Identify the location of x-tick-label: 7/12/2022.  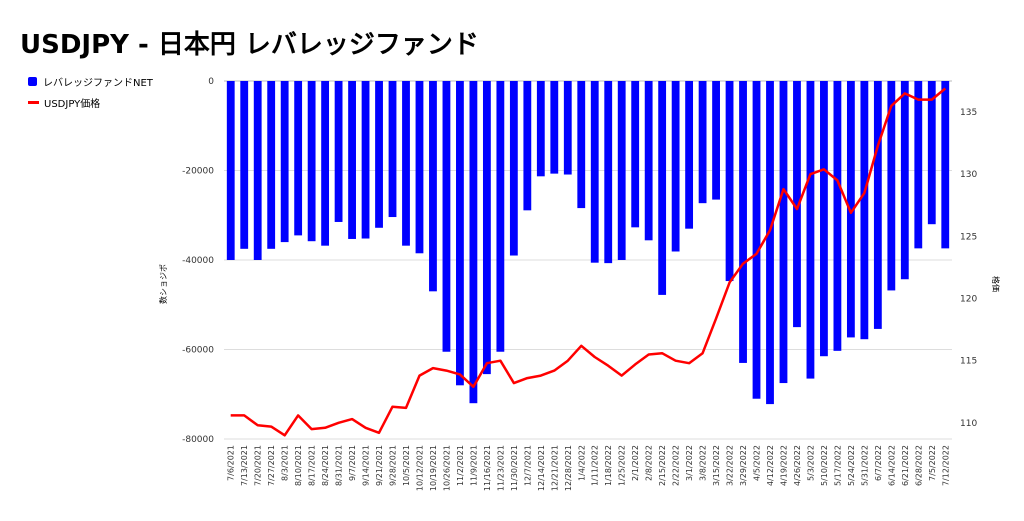
(945, 465).